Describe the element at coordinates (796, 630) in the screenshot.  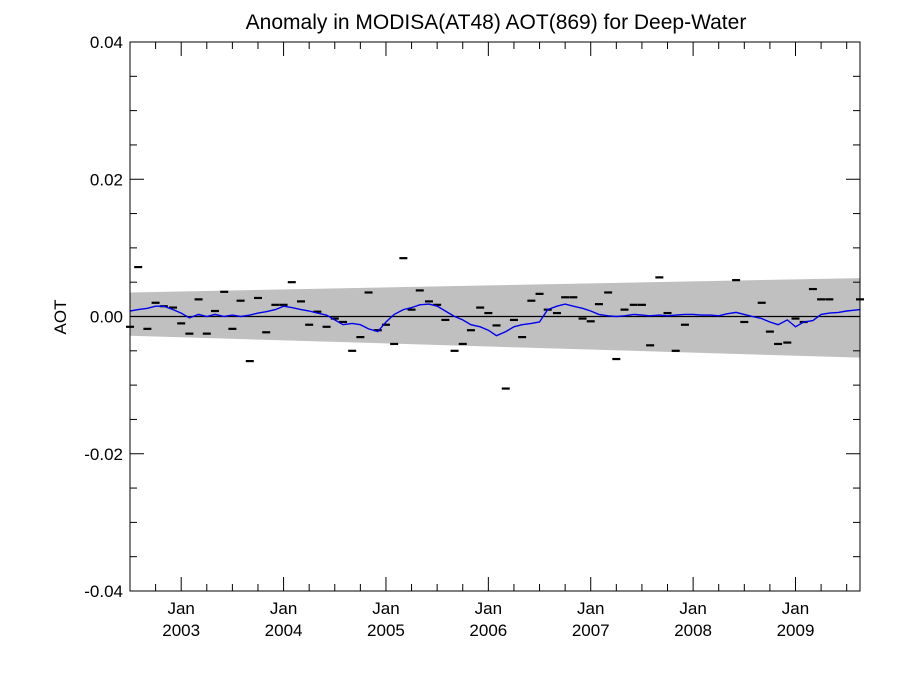
I see `x-tick-year-label: 2009` at that location.